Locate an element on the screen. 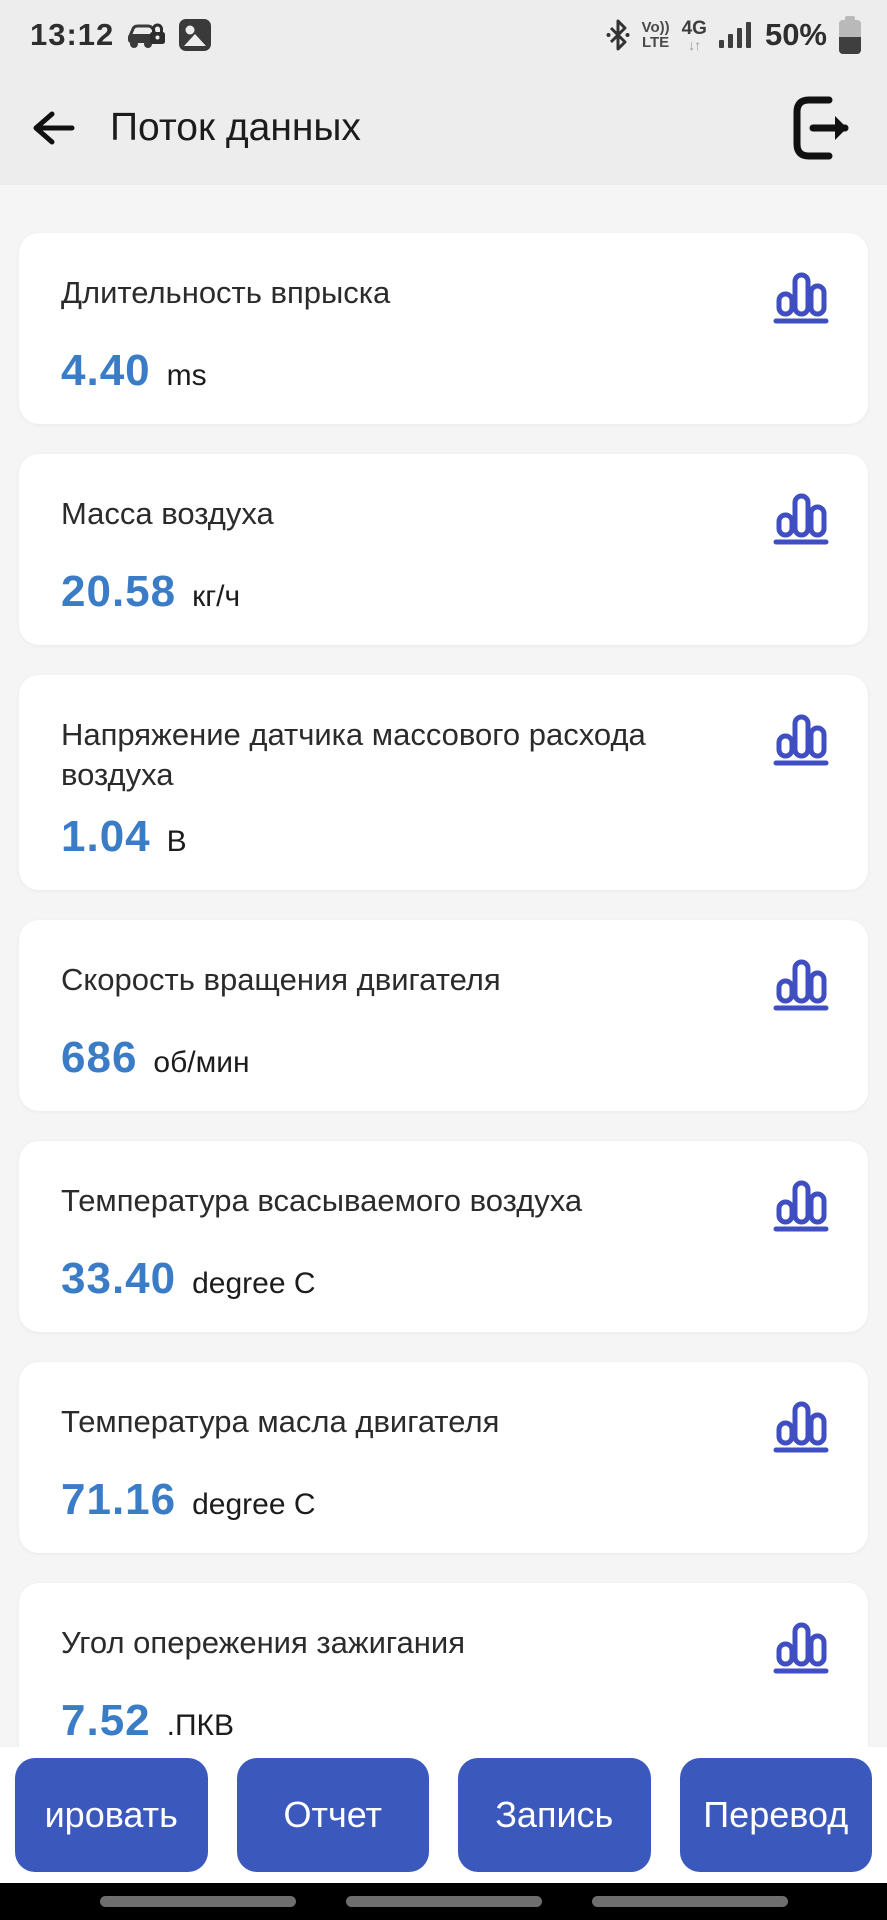  parameter-card: Масса воздуха 20.58 кг/ч is located at coordinates (443, 549).